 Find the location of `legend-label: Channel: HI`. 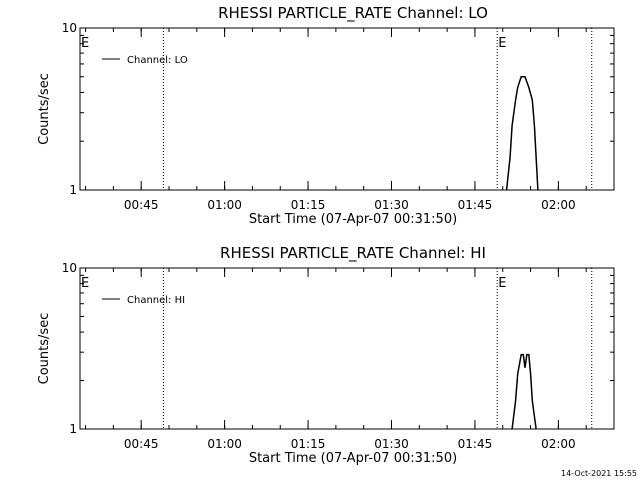

legend-label: Channel: HI is located at coordinates (156, 300).